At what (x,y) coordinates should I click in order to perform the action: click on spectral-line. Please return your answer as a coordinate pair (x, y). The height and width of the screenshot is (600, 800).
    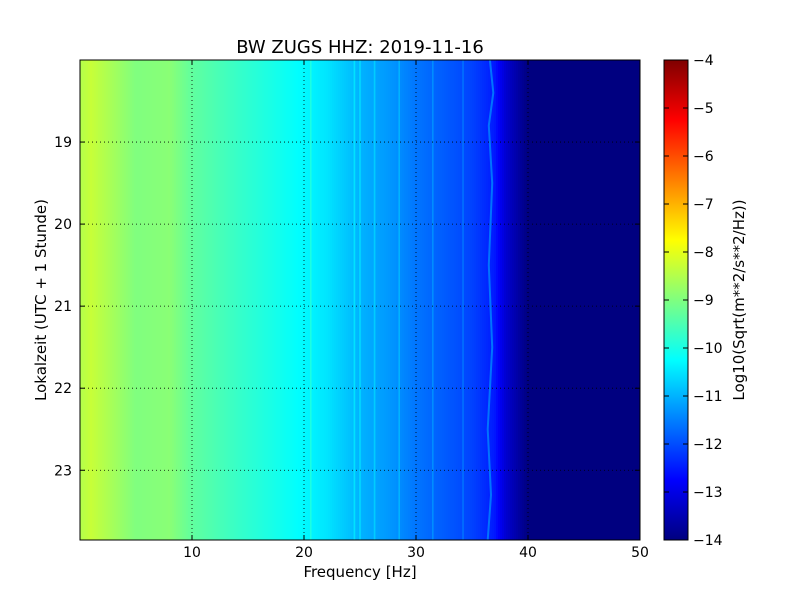
    Looking at the image, I should click on (360, 300).